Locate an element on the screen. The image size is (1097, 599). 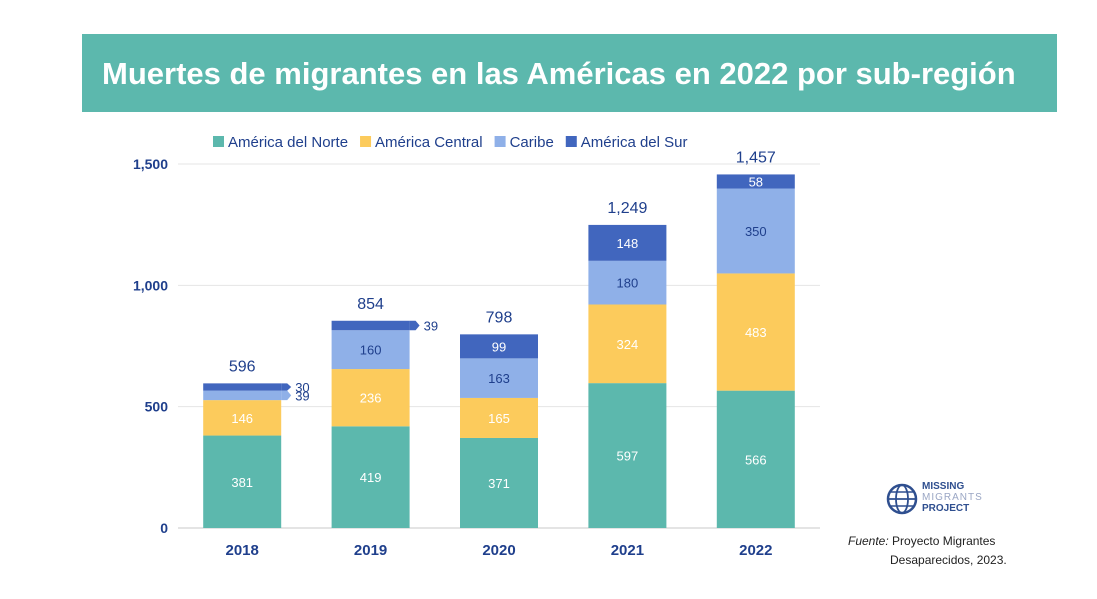
total-label: 798 is located at coordinates (499, 317).